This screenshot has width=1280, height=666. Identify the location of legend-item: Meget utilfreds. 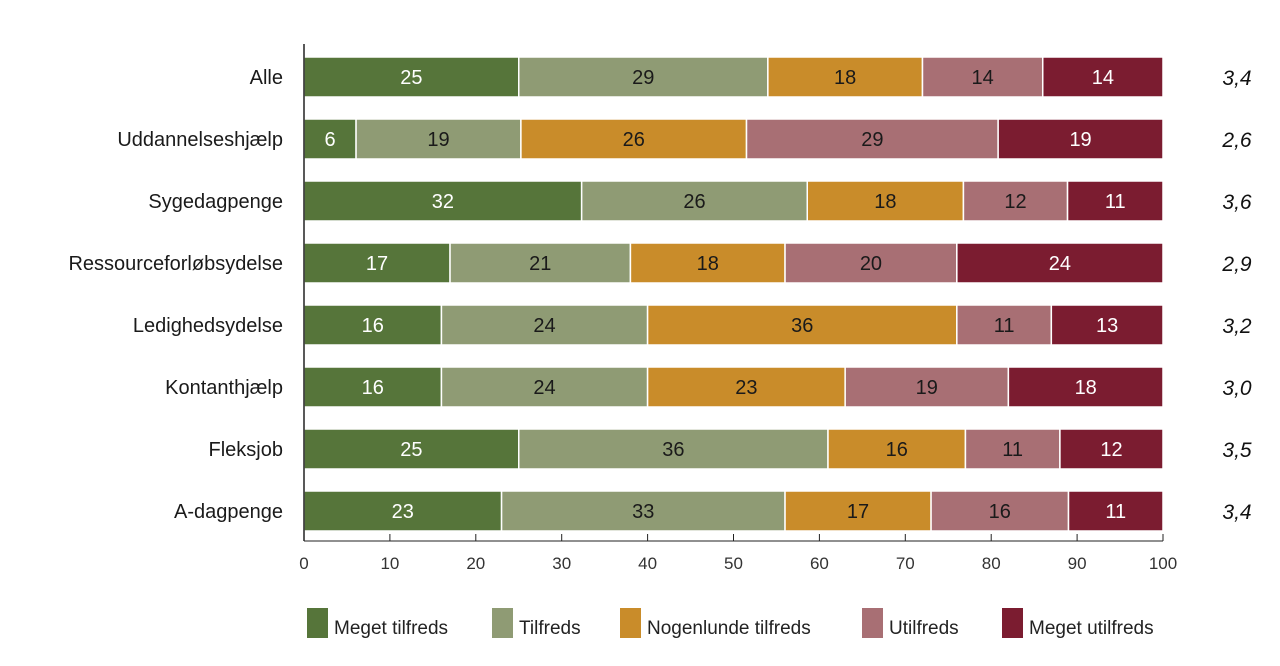
(1078, 623).